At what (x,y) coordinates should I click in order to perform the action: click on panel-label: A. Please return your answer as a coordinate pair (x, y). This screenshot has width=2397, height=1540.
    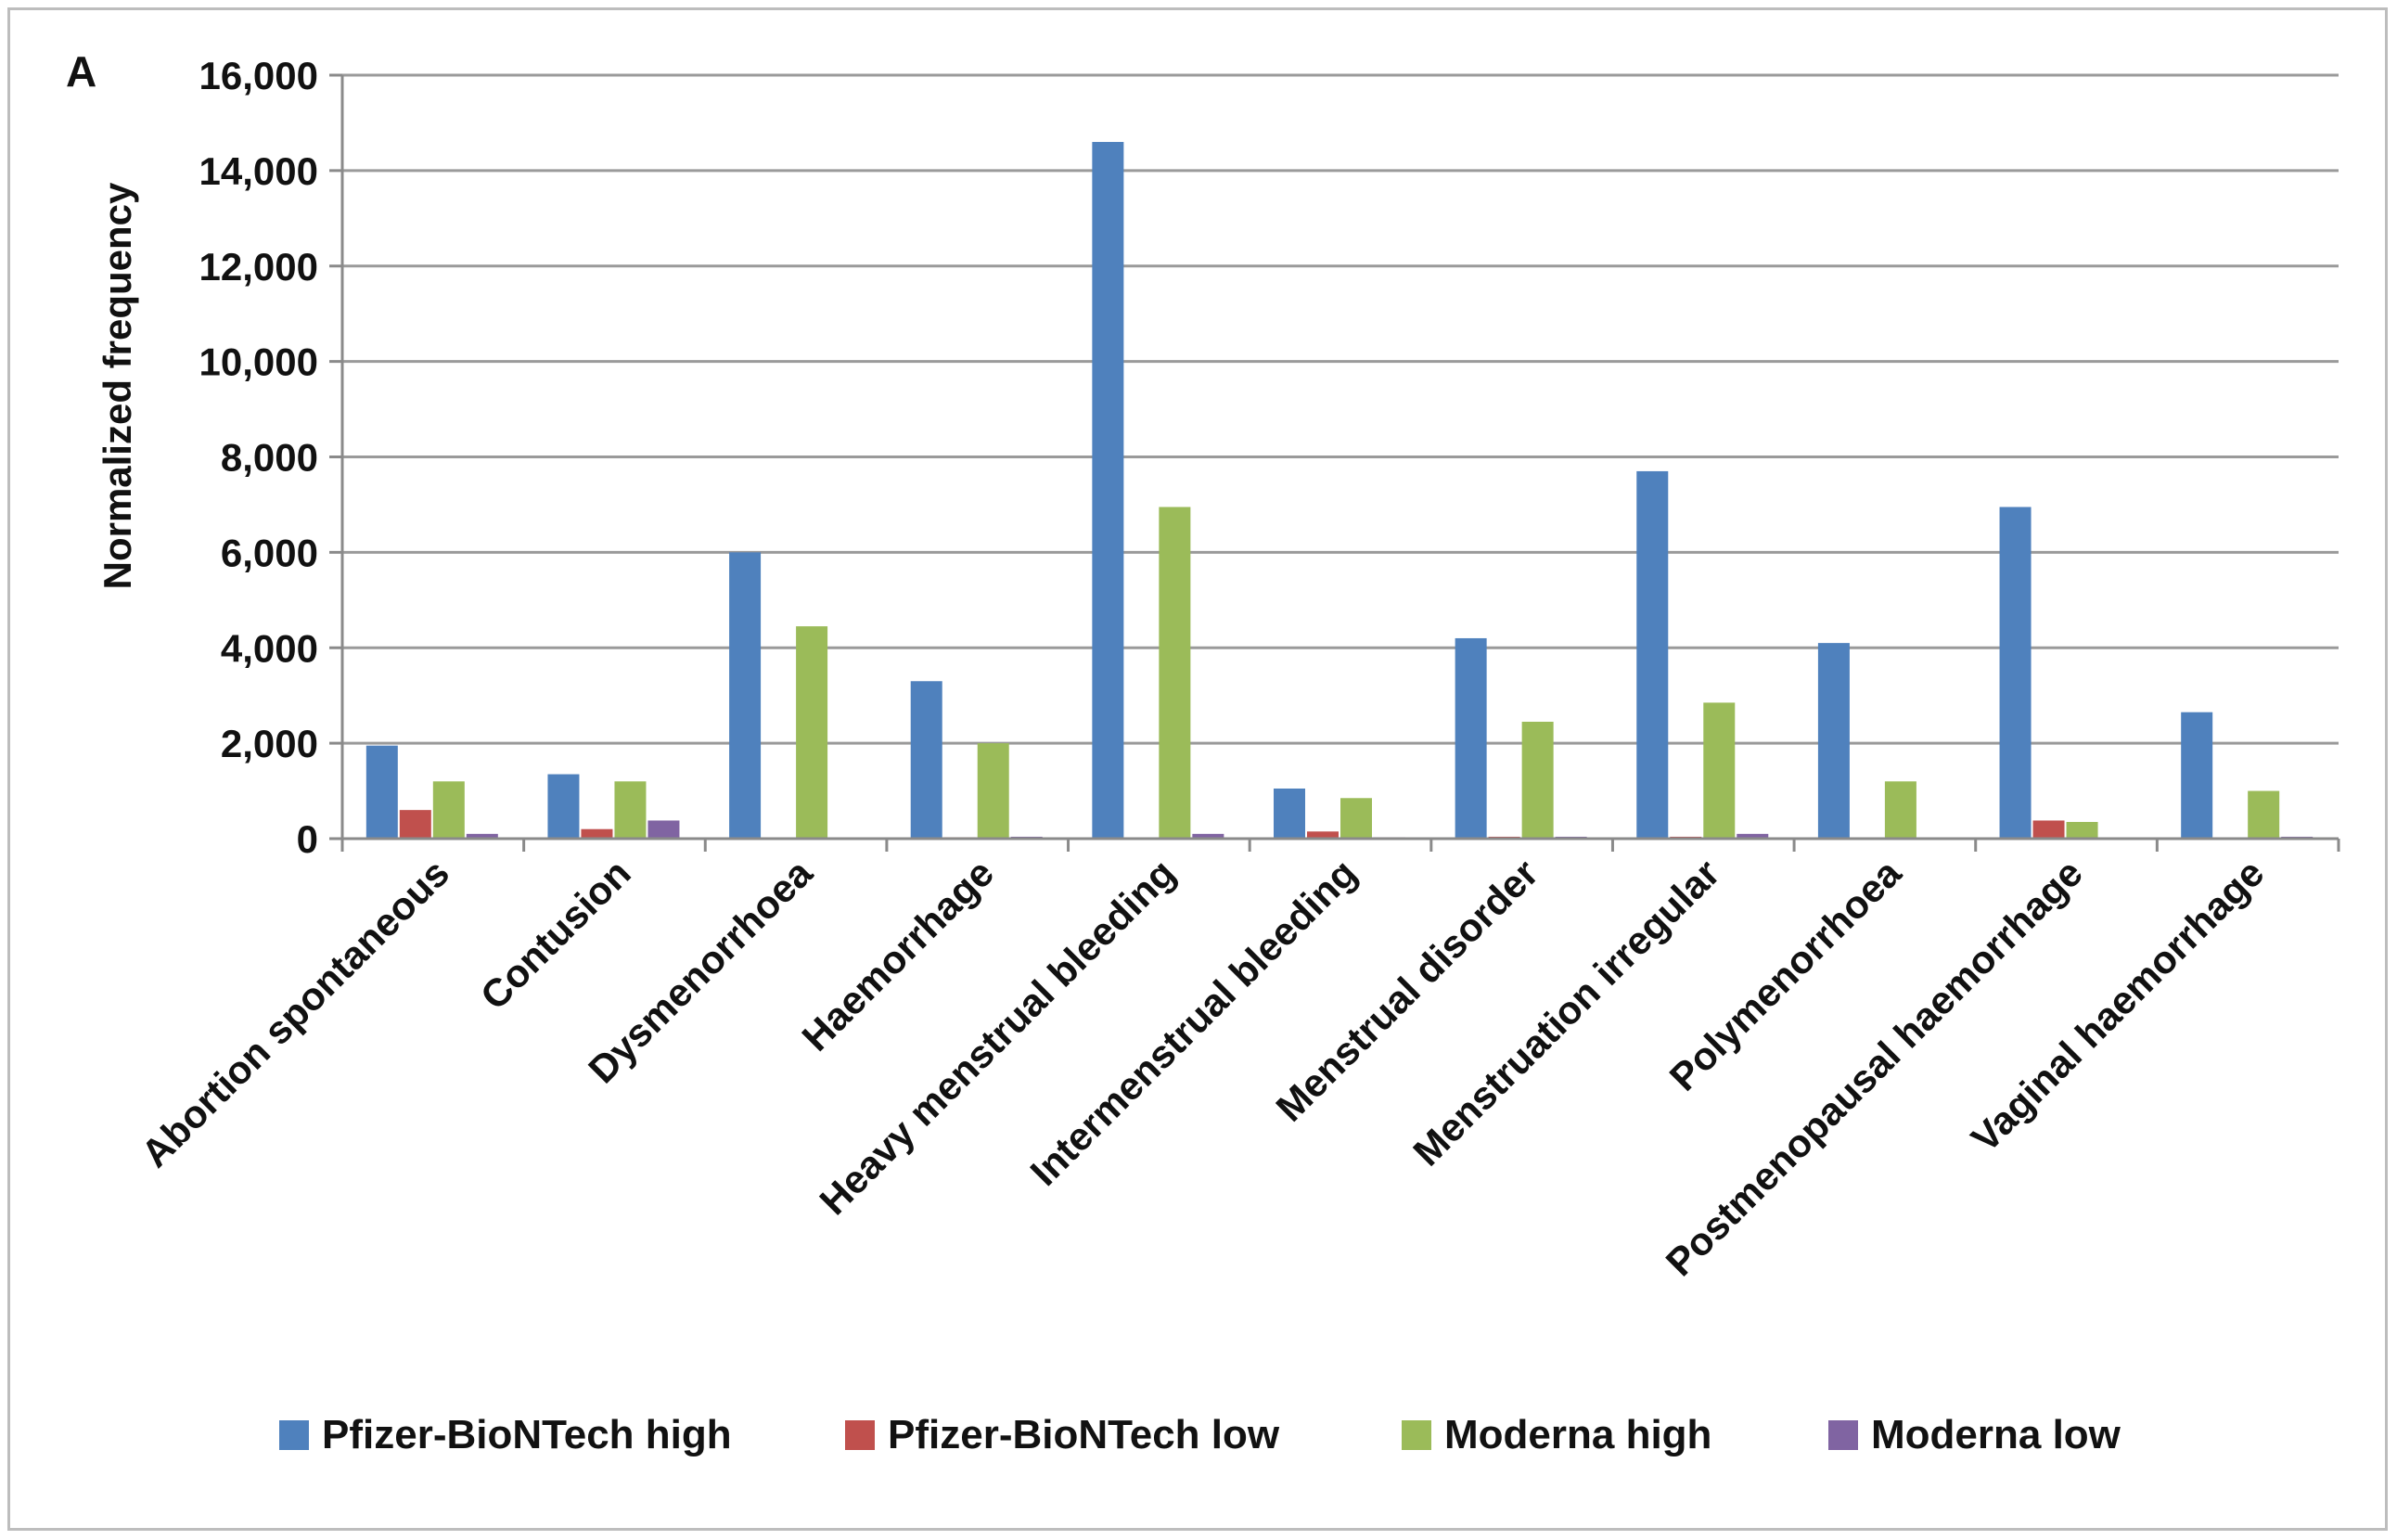
    Looking at the image, I should click on (81, 71).